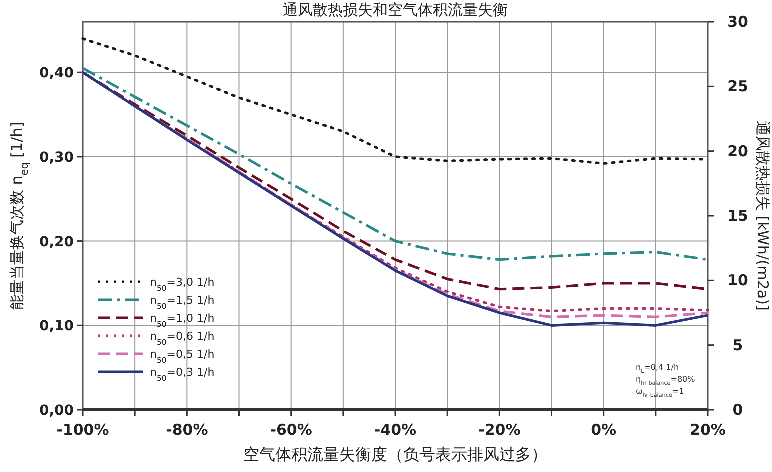 The image size is (772, 472). Describe the element at coordinates (499, 430) in the screenshot. I see `x-tick-label: -20%` at that location.